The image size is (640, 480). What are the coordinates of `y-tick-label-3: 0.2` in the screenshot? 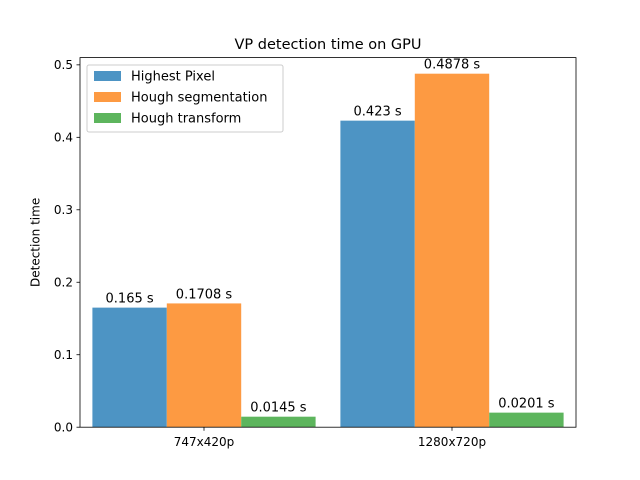 It's located at (63, 283).